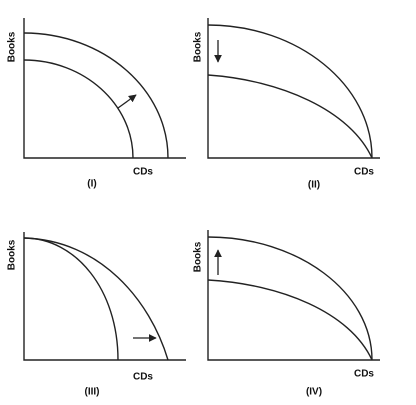 This screenshot has height=405, width=416. What do you see at coordinates (314, 392) in the screenshot?
I see `caption: (IV)` at bounding box center [314, 392].